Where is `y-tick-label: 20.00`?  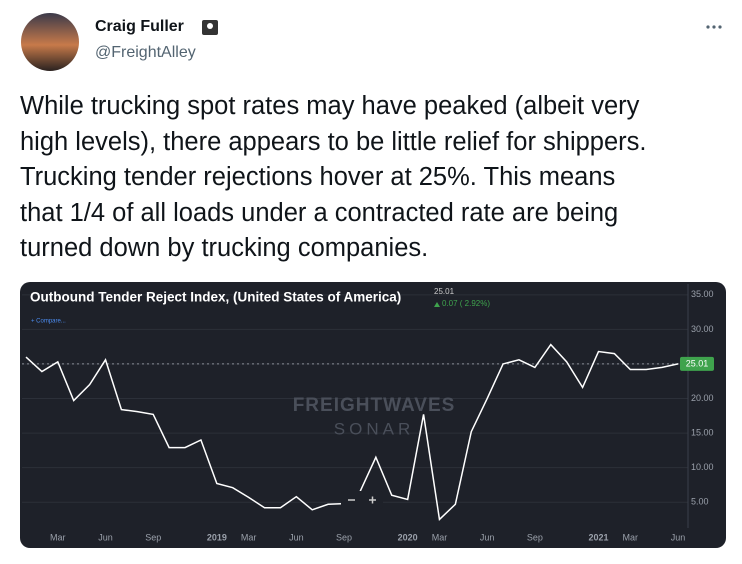
y-tick-label: 20.00 is located at coordinates (702, 398).